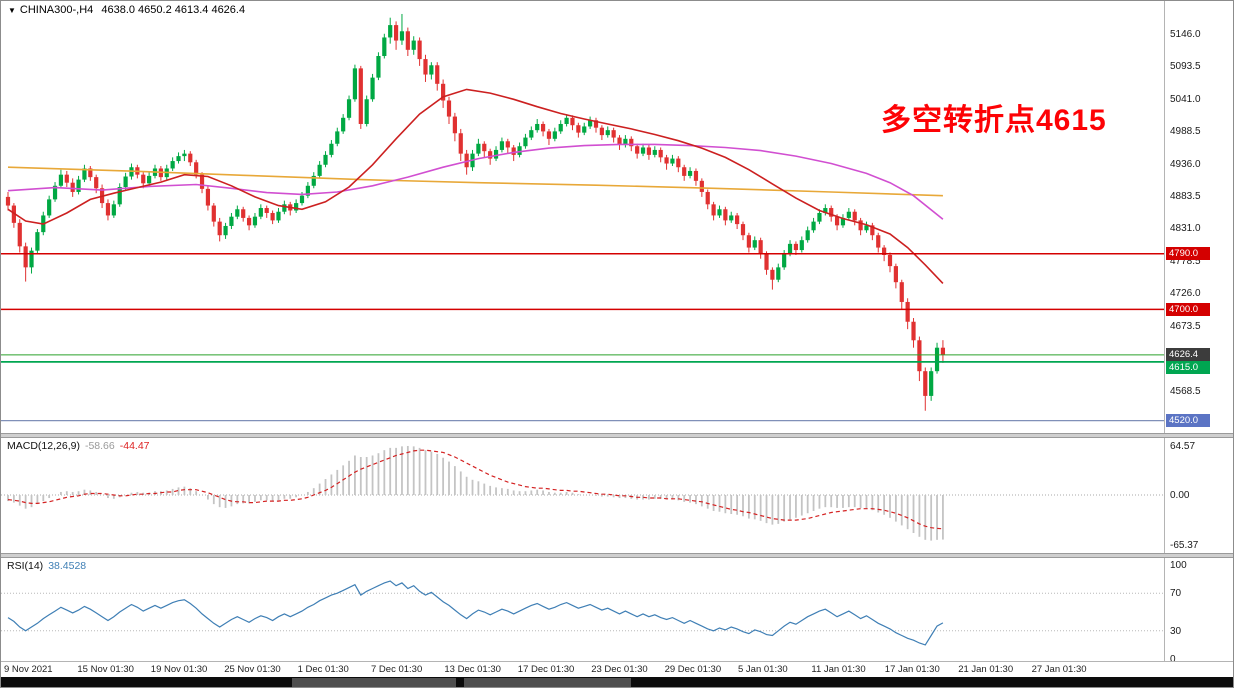 The image size is (1234, 688). I want to click on annotation-text: 多空转折点4615, so click(994, 120).